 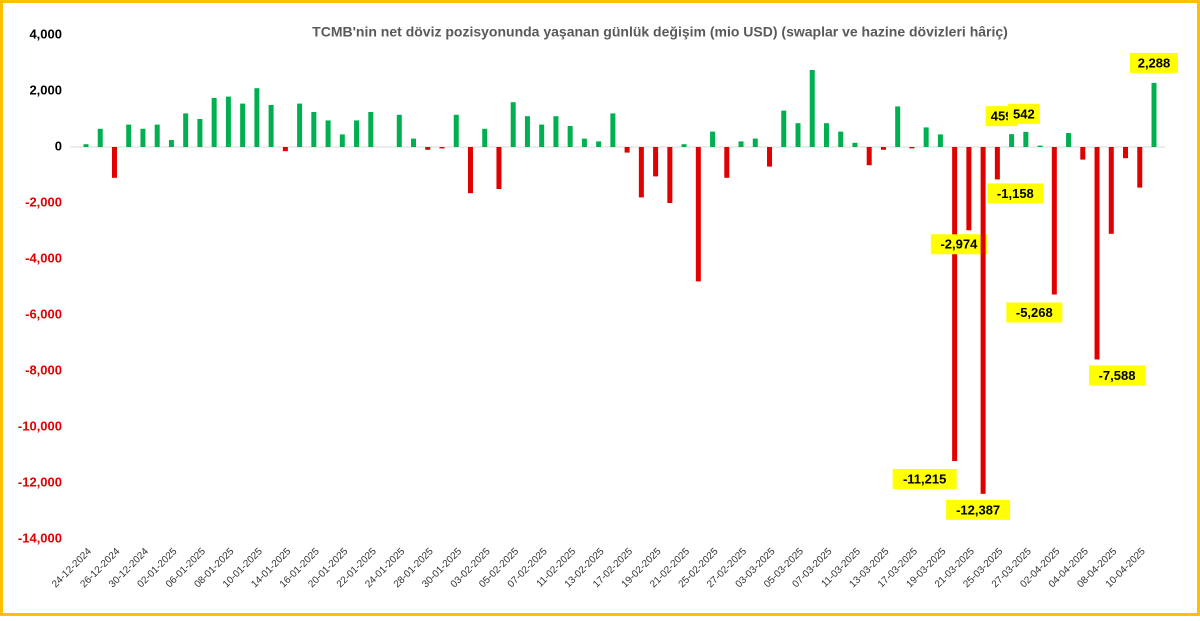 I want to click on data-label: -11,215, so click(x=924, y=478).